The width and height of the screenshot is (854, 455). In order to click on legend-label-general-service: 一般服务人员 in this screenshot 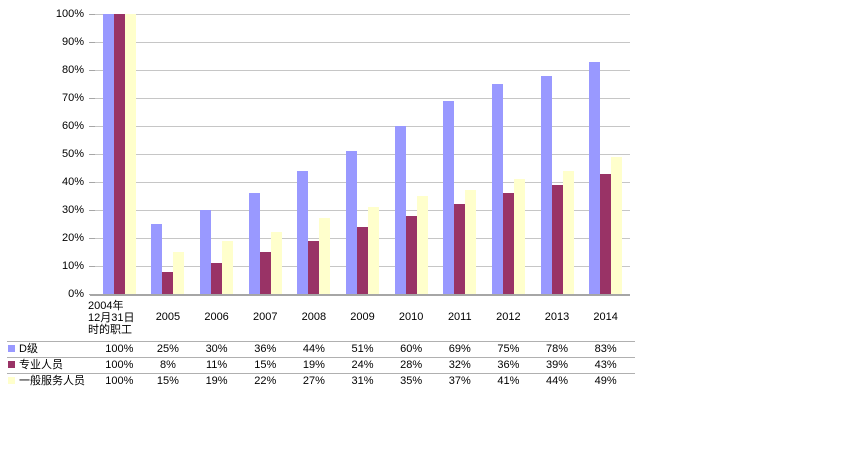, I will do `click(52, 381)`.